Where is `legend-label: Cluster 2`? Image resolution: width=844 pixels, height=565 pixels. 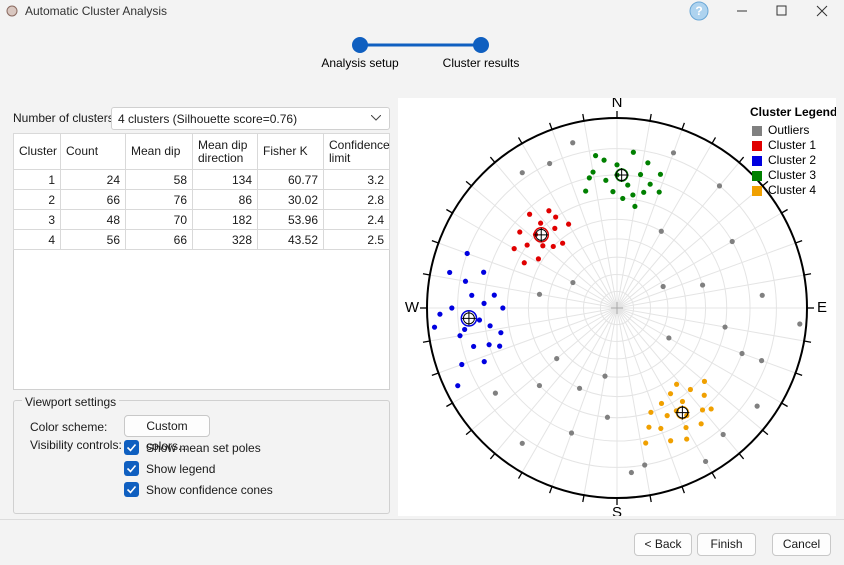
legend-label: Cluster 2 is located at coordinates (792, 160).